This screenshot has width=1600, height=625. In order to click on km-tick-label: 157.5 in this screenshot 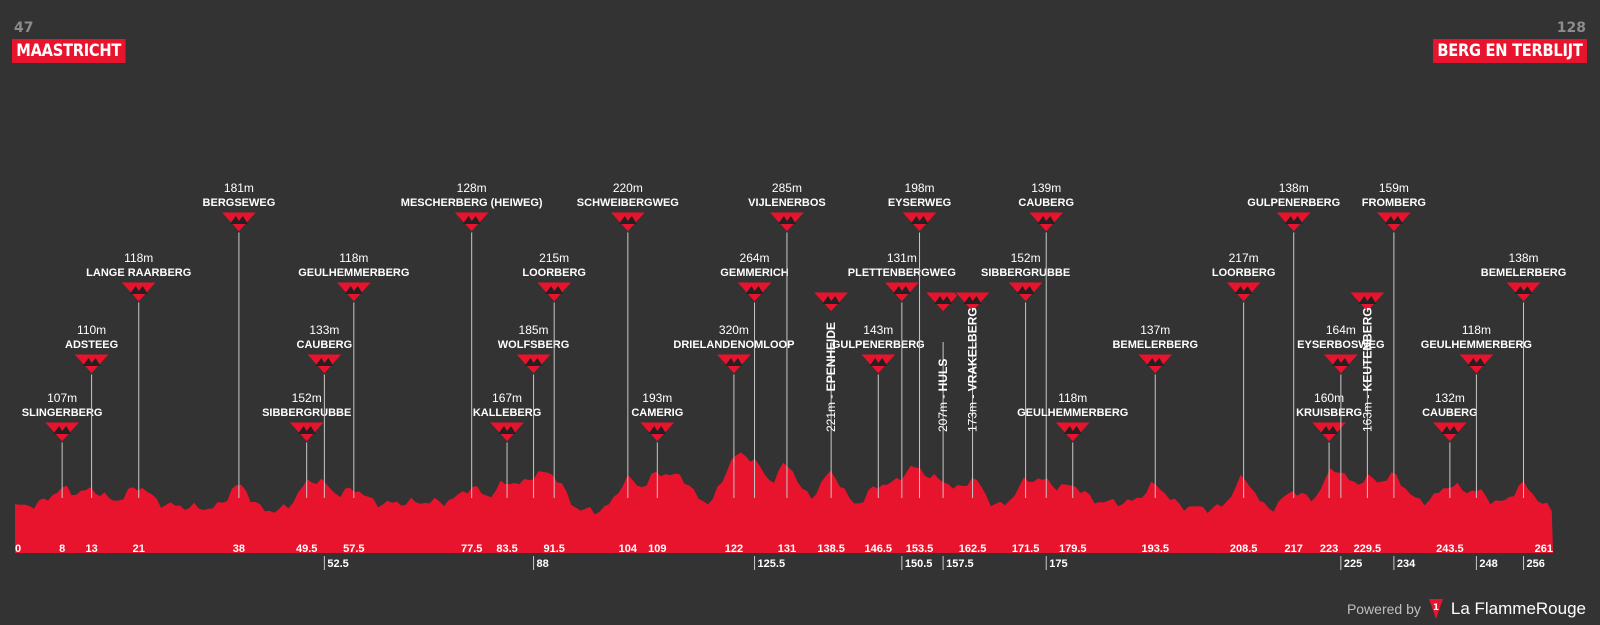, I will do `click(960, 564)`.